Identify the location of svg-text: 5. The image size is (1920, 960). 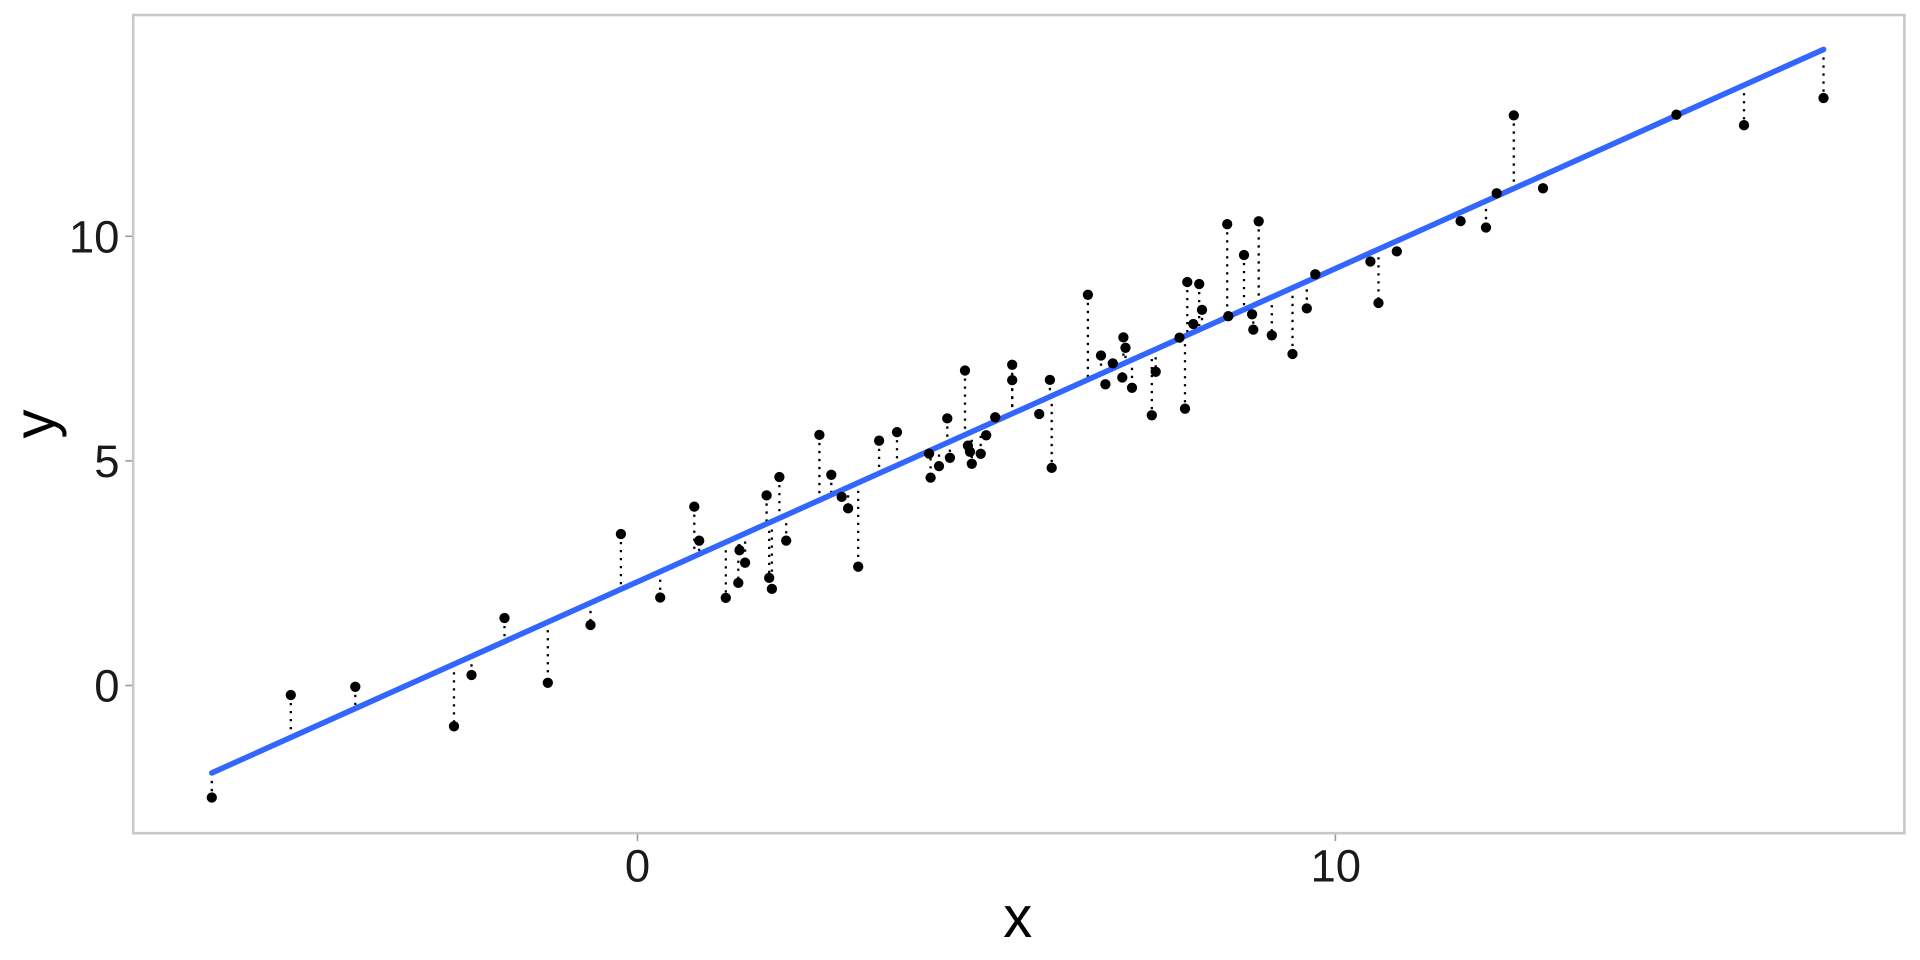
(106, 461).